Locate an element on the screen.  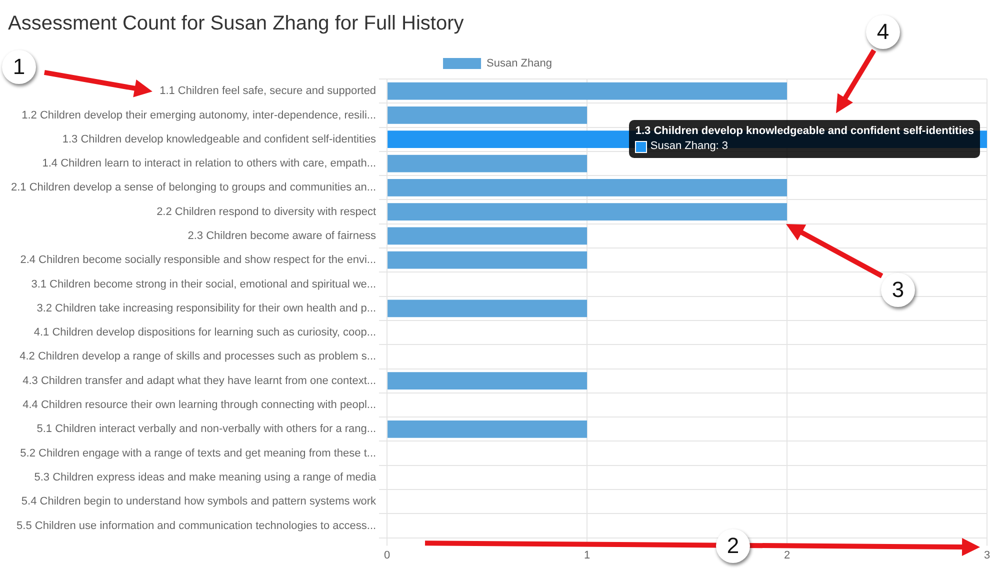
annotation: 1.3 Children develop knowledgeable and confident self-identities is located at coordinates (804, 132).